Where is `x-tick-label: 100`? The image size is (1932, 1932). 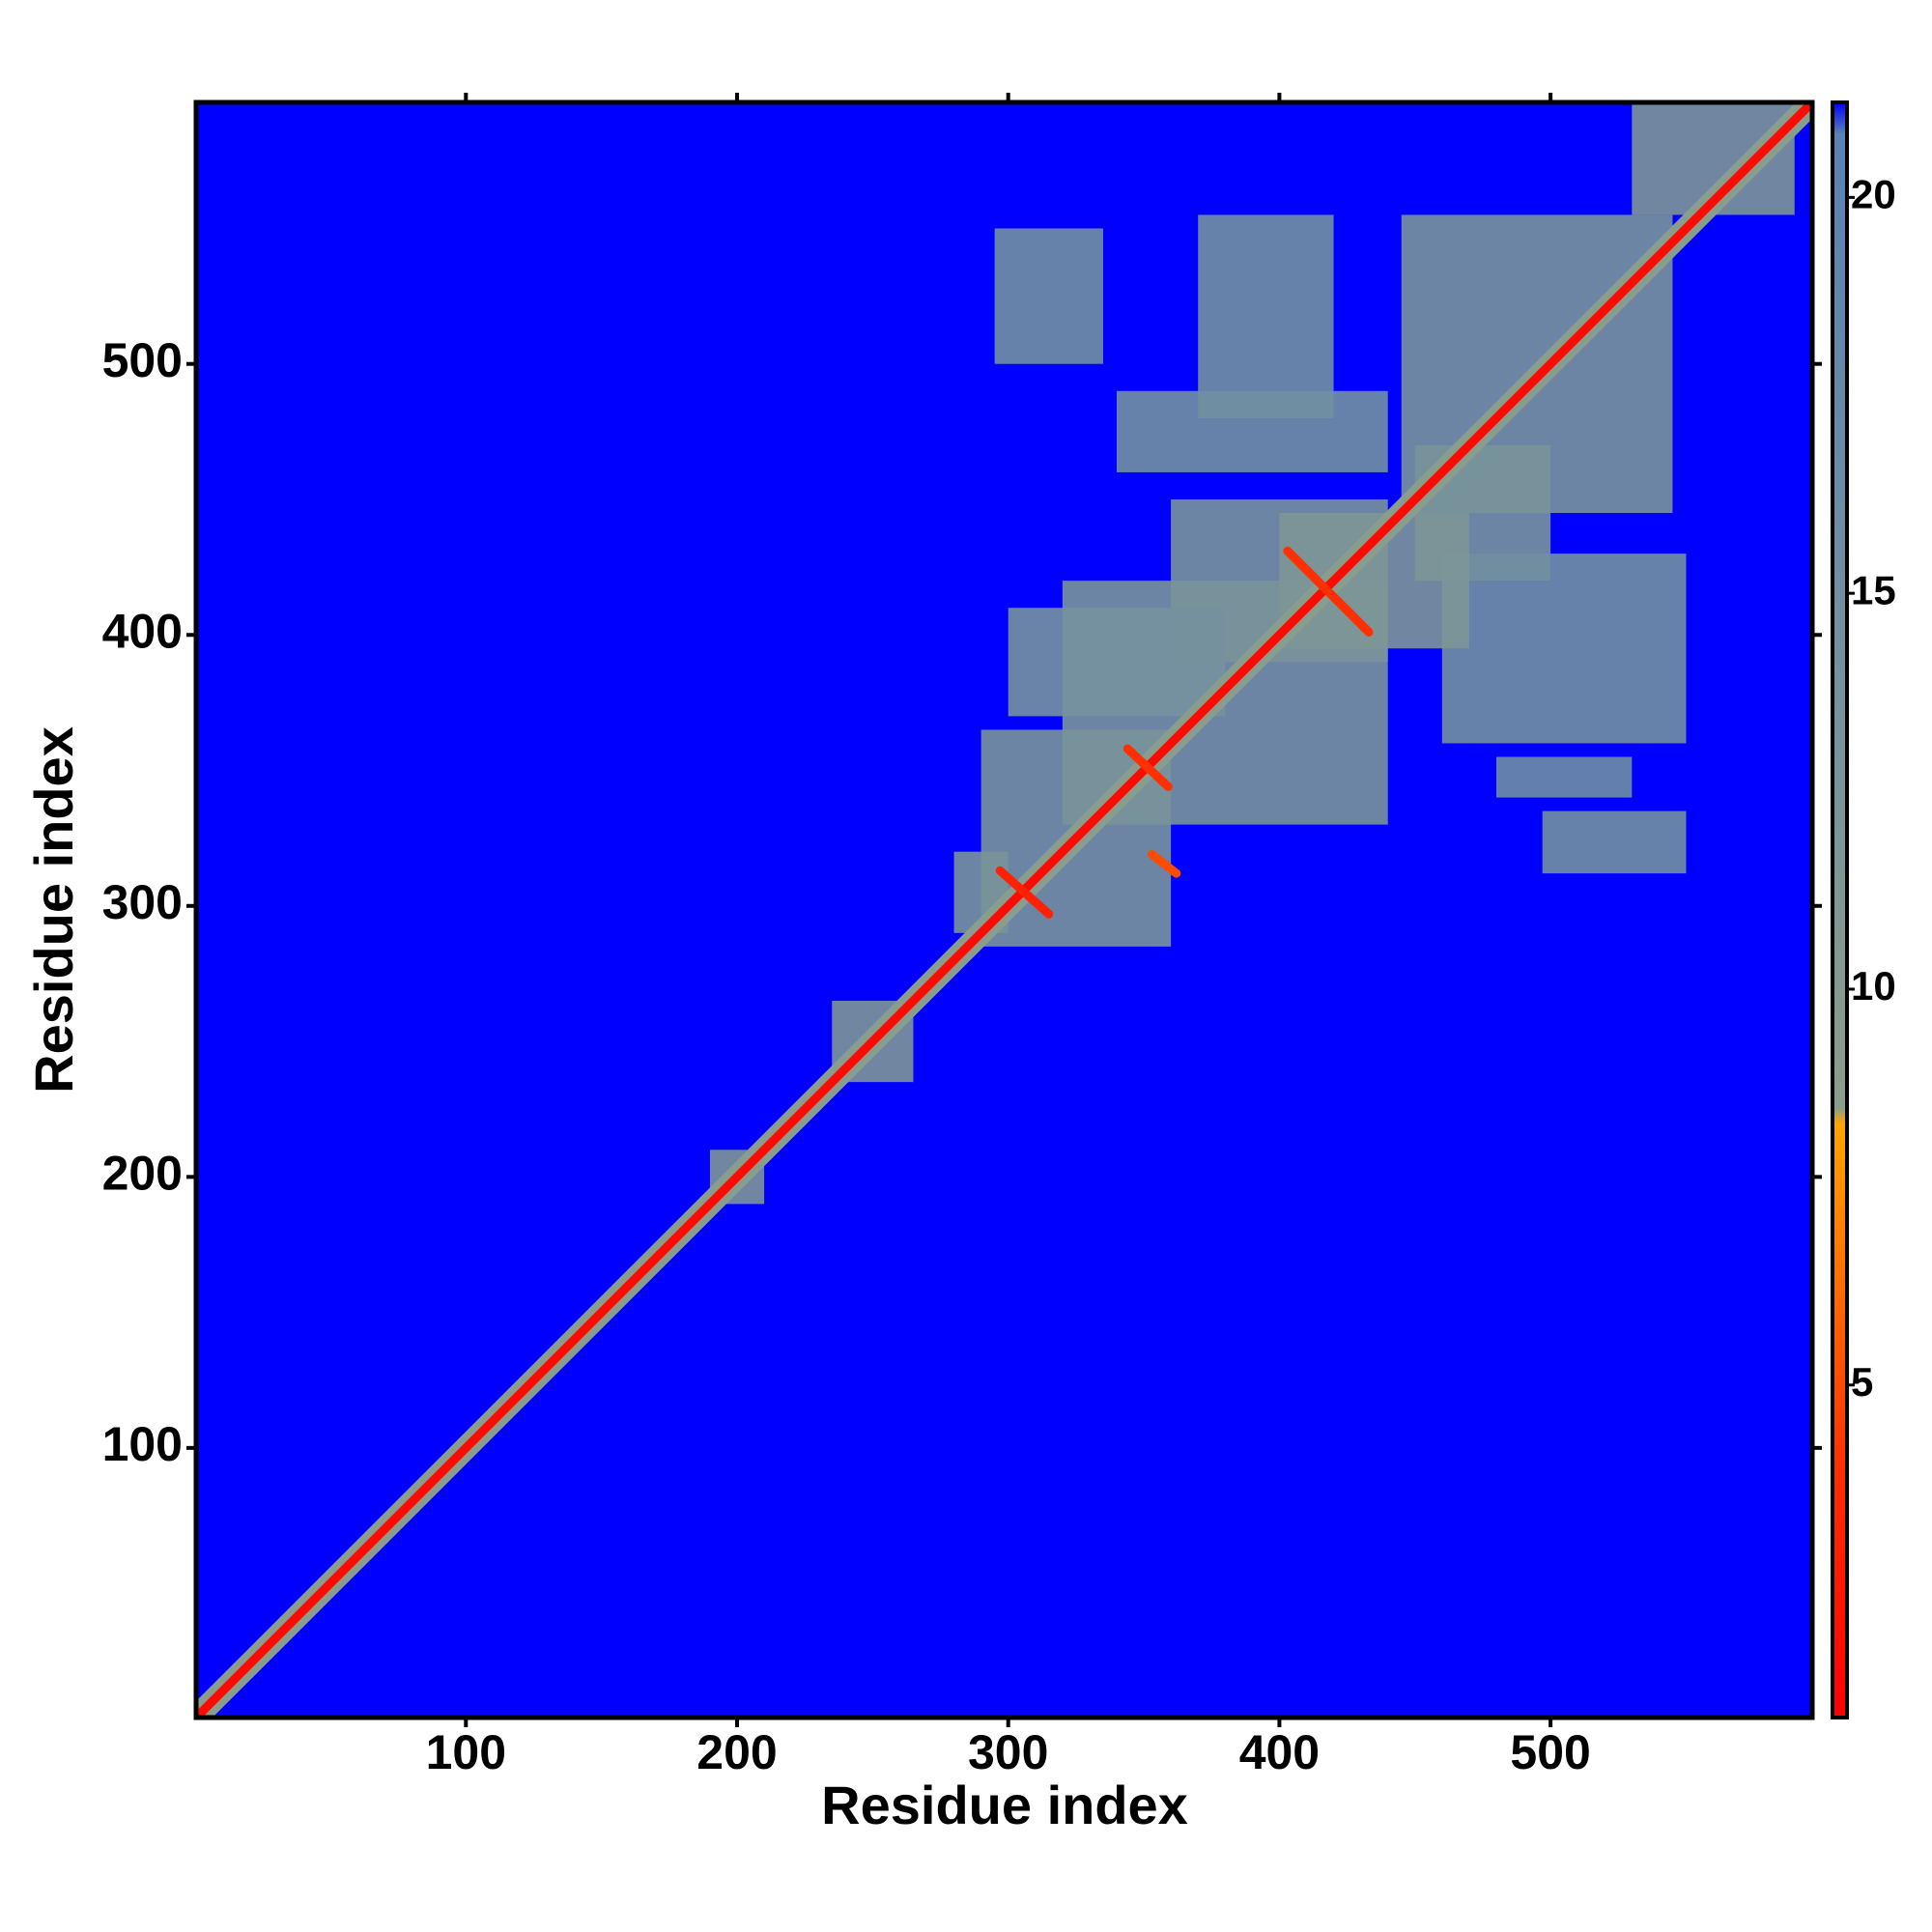
x-tick-label: 100 is located at coordinates (466, 1752).